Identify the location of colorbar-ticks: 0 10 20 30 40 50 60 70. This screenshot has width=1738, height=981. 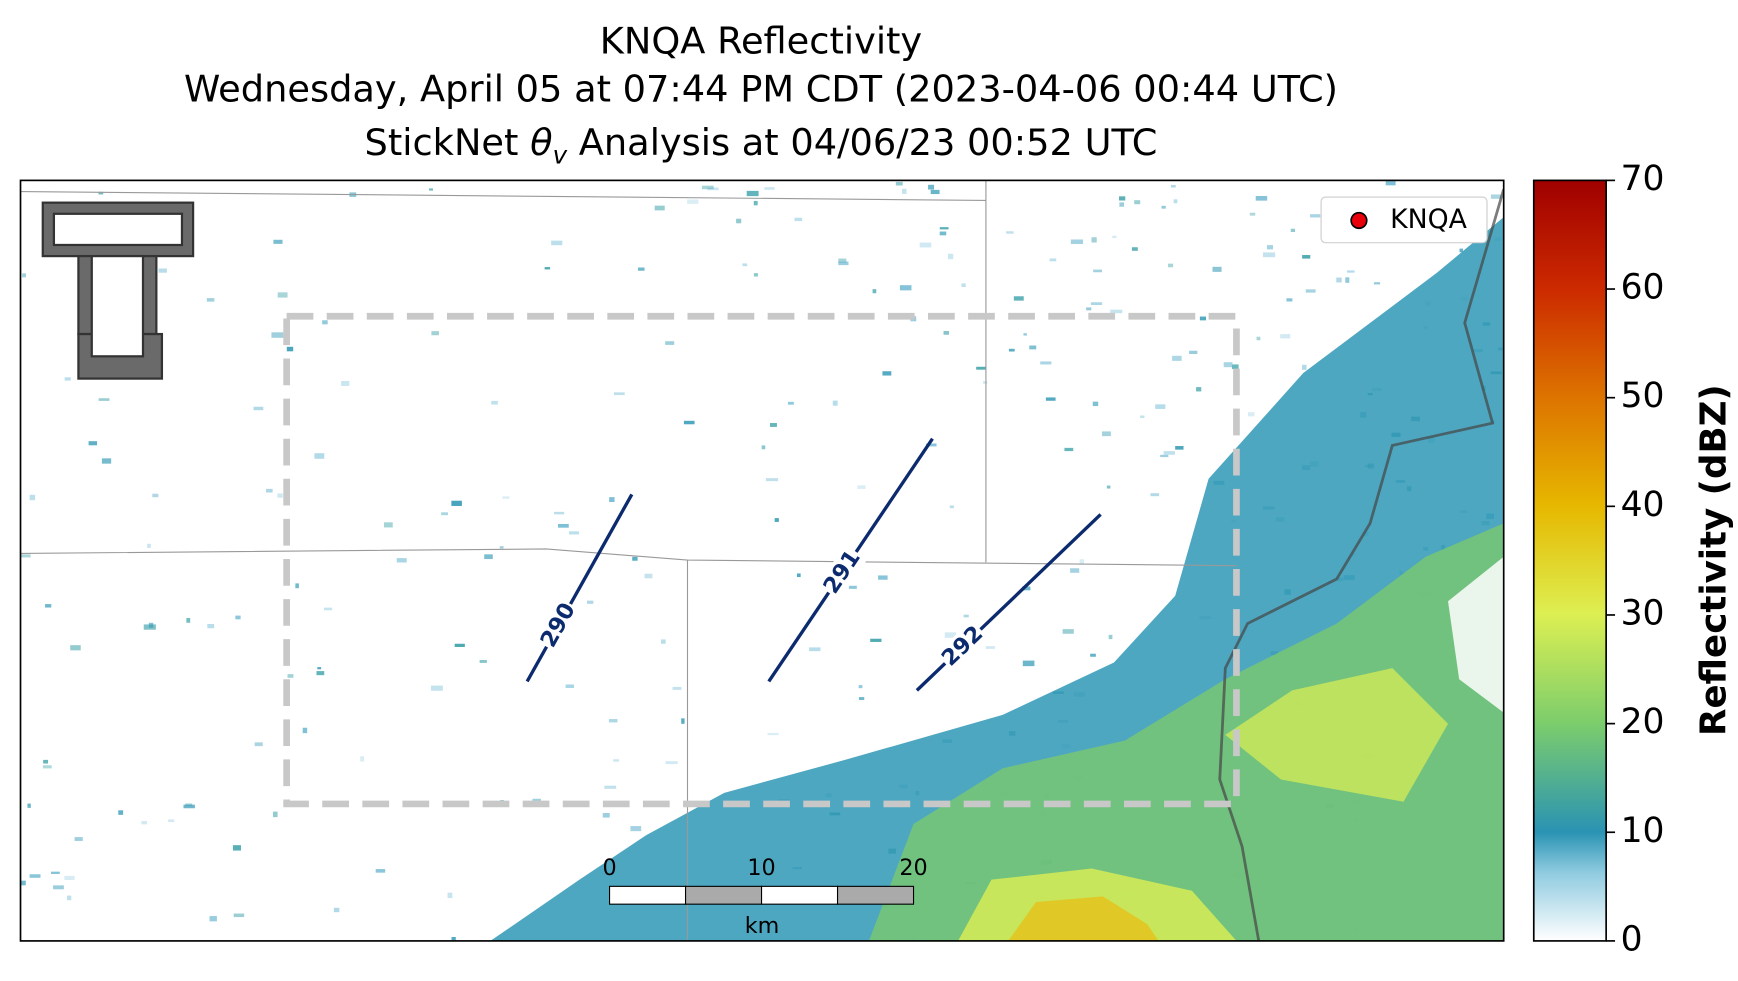
(1635, 559).